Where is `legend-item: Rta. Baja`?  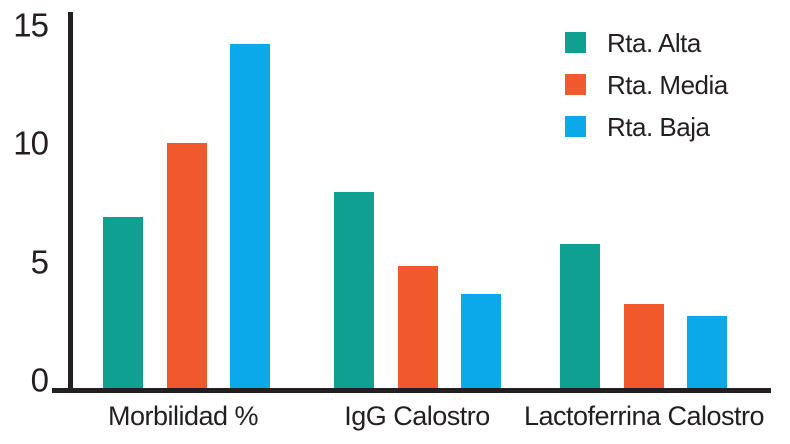
legend-item: Rta. Baja is located at coordinates (646, 126).